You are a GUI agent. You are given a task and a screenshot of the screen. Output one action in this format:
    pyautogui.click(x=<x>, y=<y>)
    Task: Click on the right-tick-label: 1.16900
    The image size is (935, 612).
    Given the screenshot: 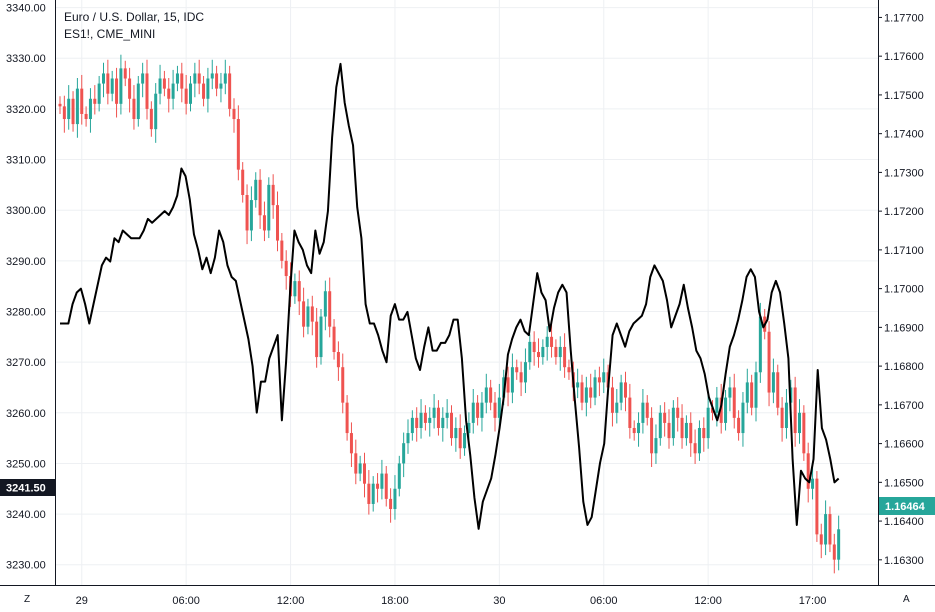 What is the action you would take?
    pyautogui.click(x=904, y=328)
    